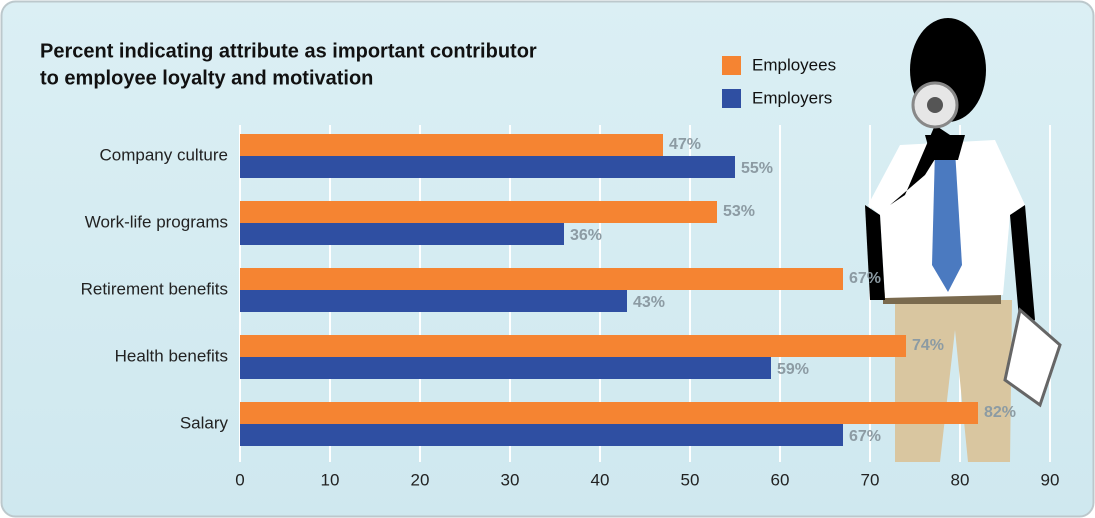 This screenshot has width=1095, height=518. I want to click on y-tick-label: Retirement benefits, so click(154, 288).